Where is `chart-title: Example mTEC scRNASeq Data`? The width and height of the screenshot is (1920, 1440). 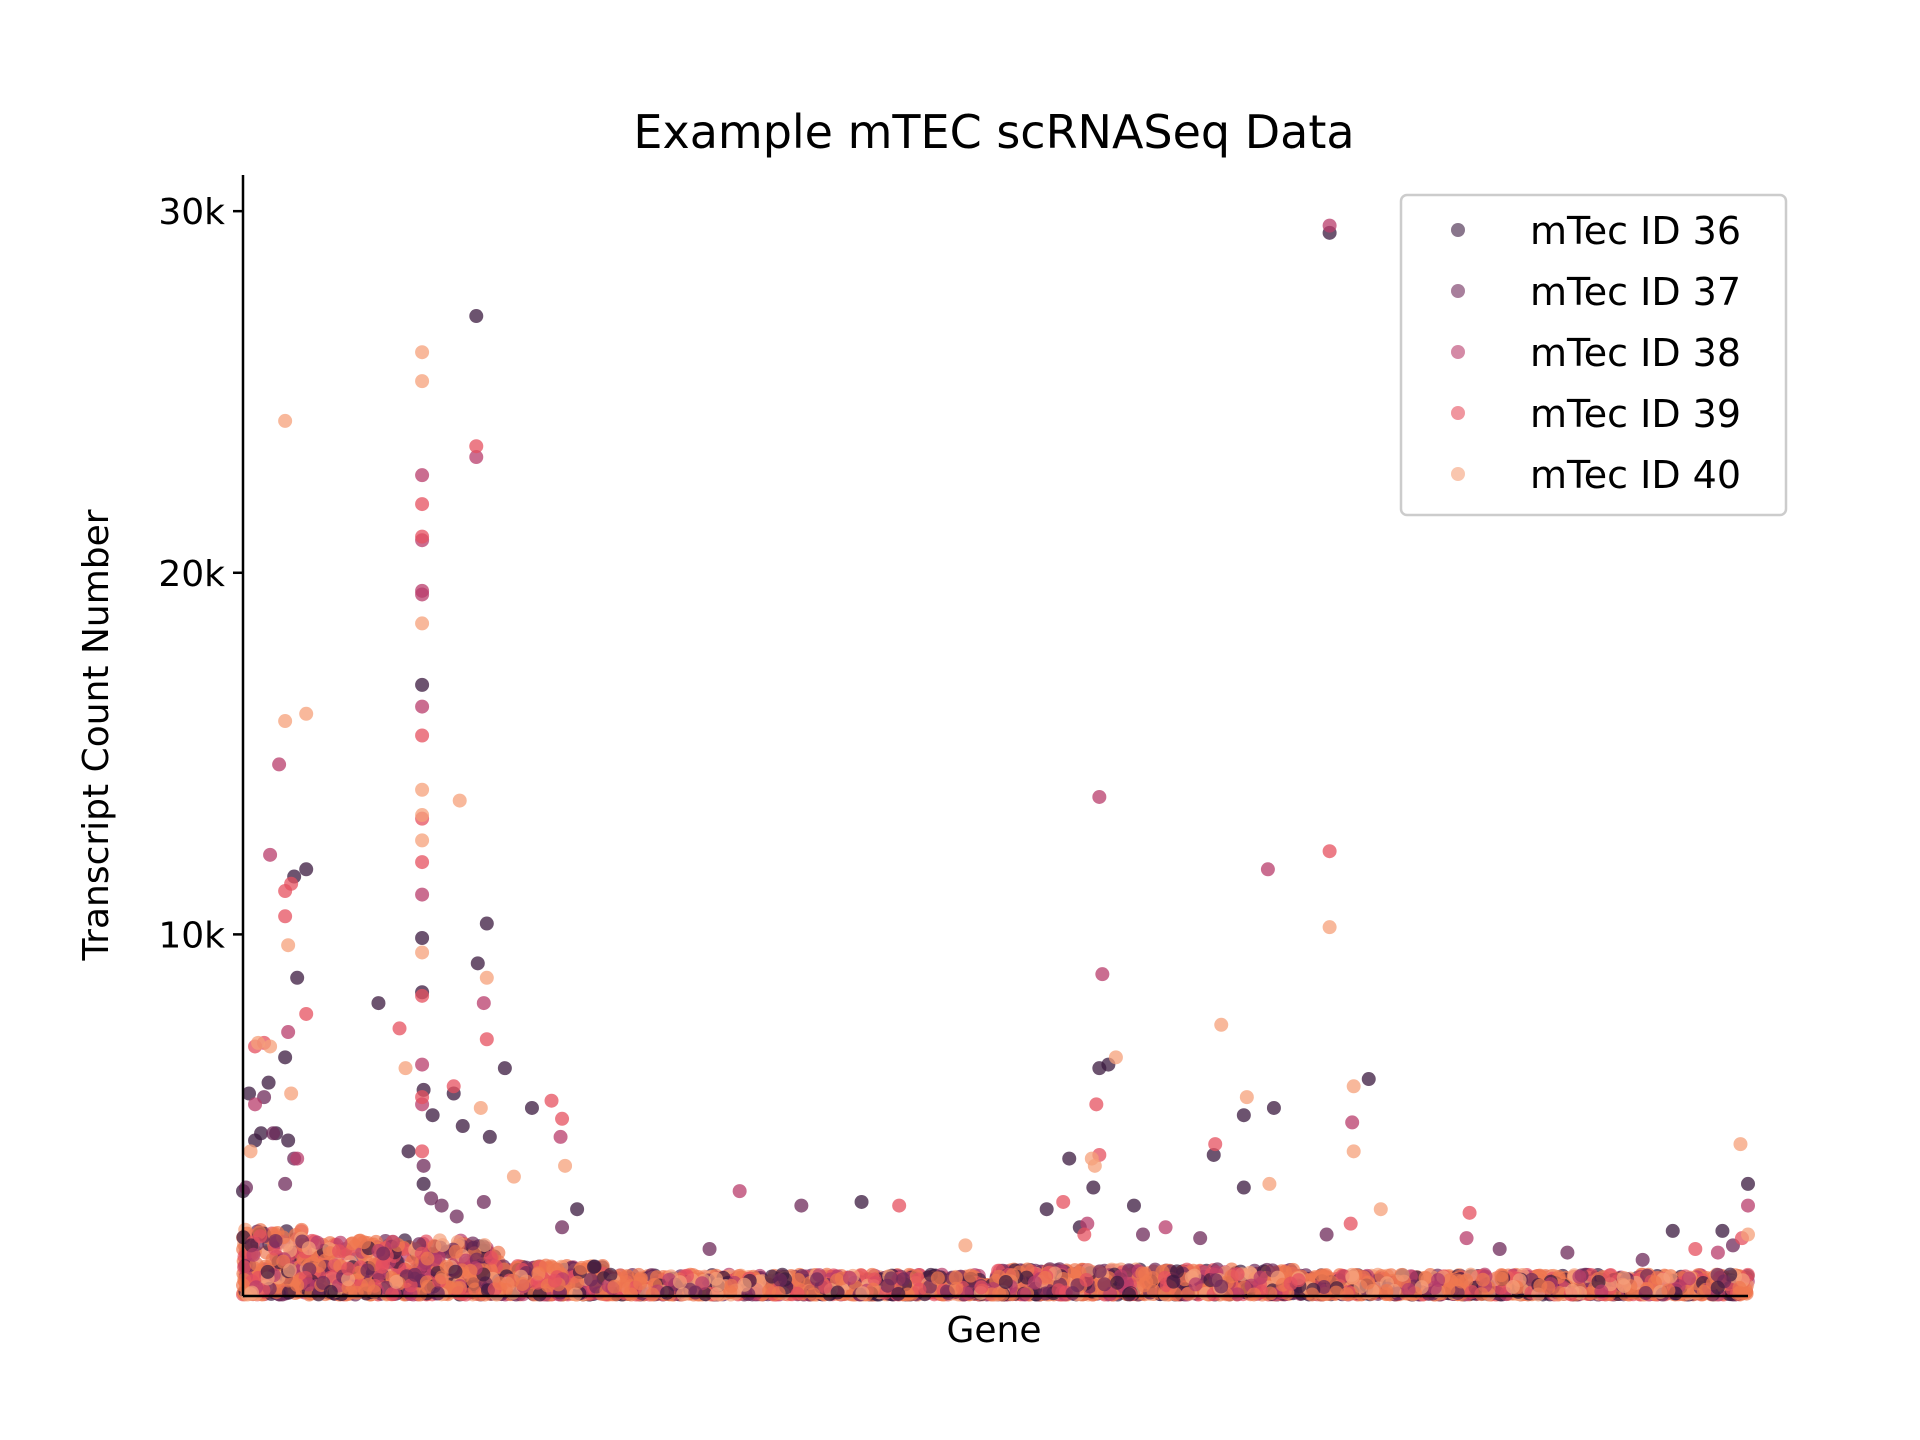 chart-title: Example mTEC scRNASeq Data is located at coordinates (993, 132).